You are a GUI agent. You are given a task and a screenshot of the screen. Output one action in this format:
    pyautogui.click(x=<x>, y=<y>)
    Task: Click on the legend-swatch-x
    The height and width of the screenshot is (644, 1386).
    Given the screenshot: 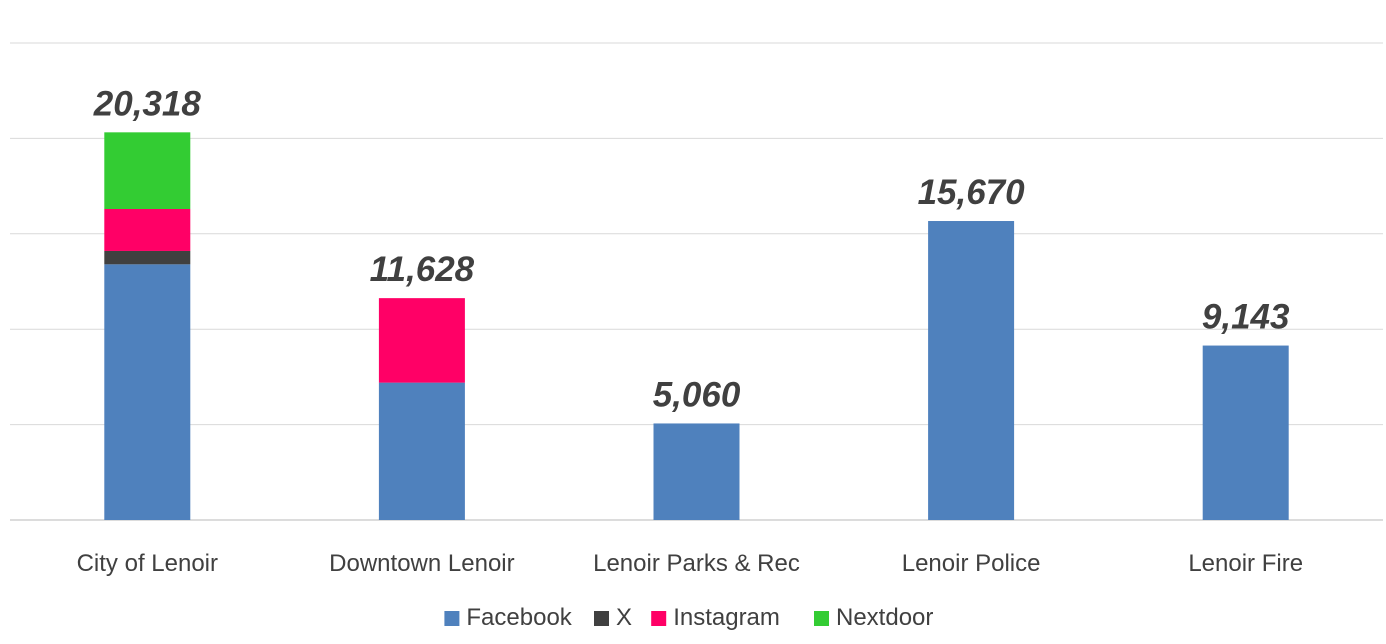 What is the action you would take?
    pyautogui.click(x=601, y=618)
    